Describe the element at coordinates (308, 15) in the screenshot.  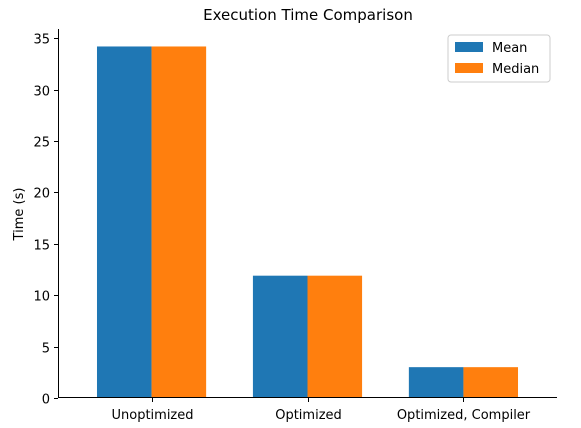
I see `chart-title: Execution Time Comparison` at that location.